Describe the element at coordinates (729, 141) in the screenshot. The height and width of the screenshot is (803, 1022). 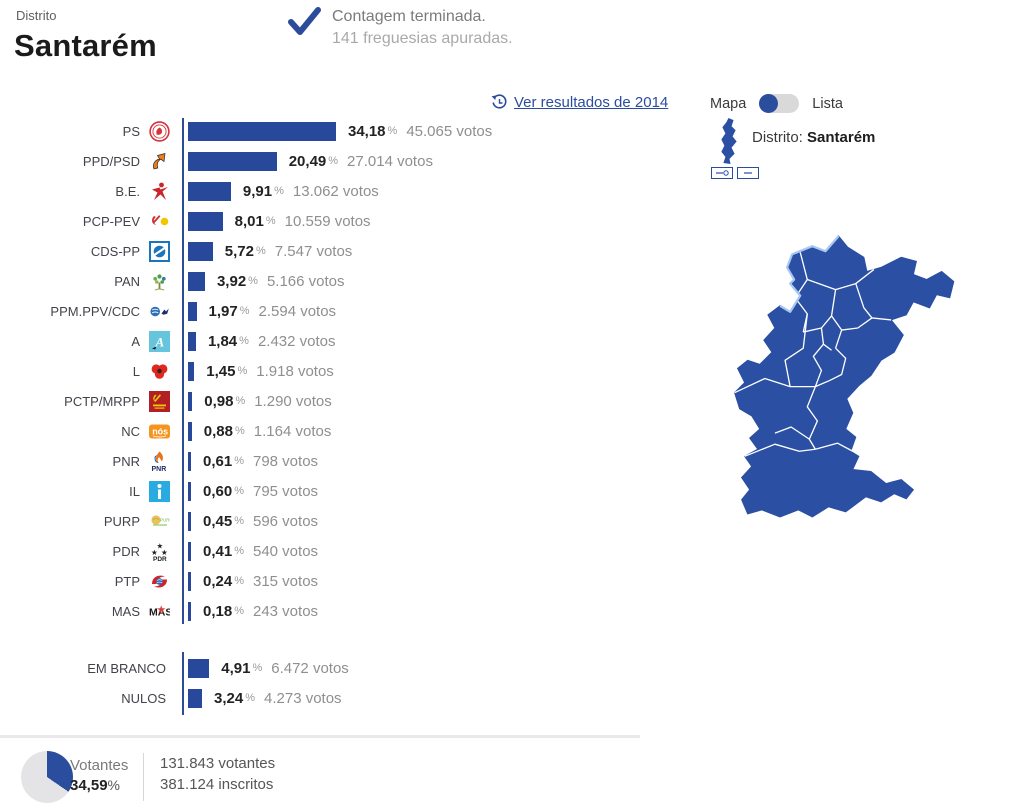
I see `portugal-map-icon` at that location.